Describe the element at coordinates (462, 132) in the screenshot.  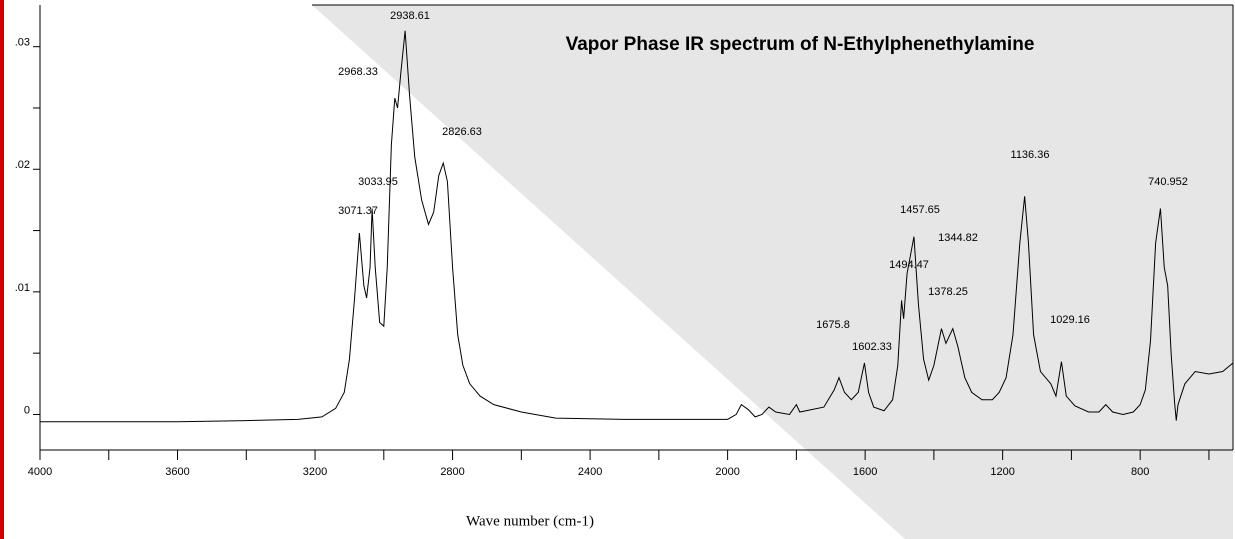
I see `peak-label: 2826.63` at that location.